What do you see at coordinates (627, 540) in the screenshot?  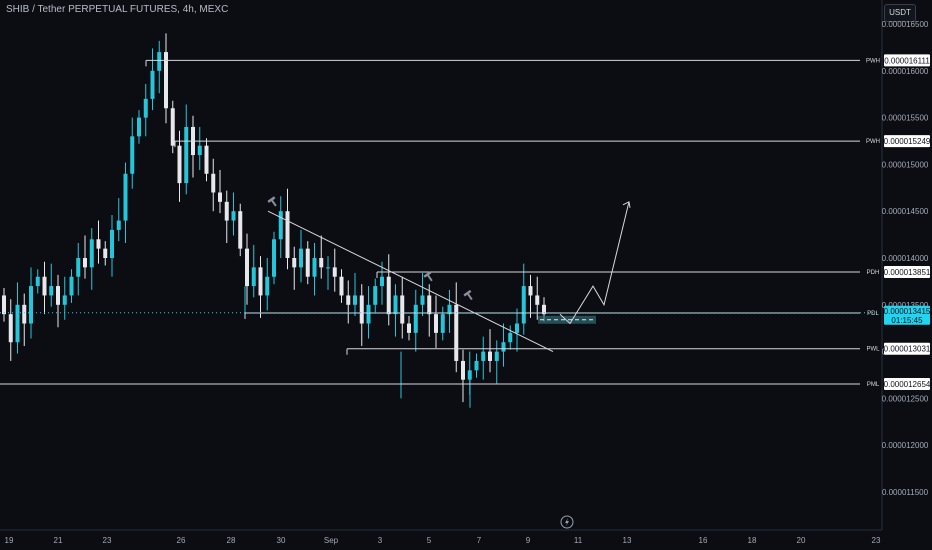 I see `time-tick-label: 13` at bounding box center [627, 540].